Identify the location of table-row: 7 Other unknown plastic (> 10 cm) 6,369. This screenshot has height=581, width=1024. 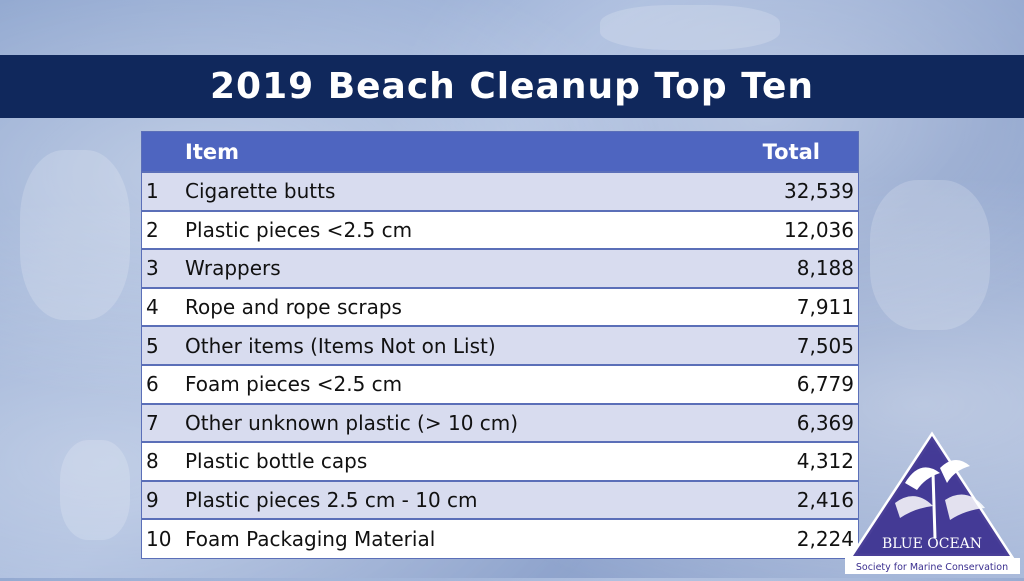
(500, 423).